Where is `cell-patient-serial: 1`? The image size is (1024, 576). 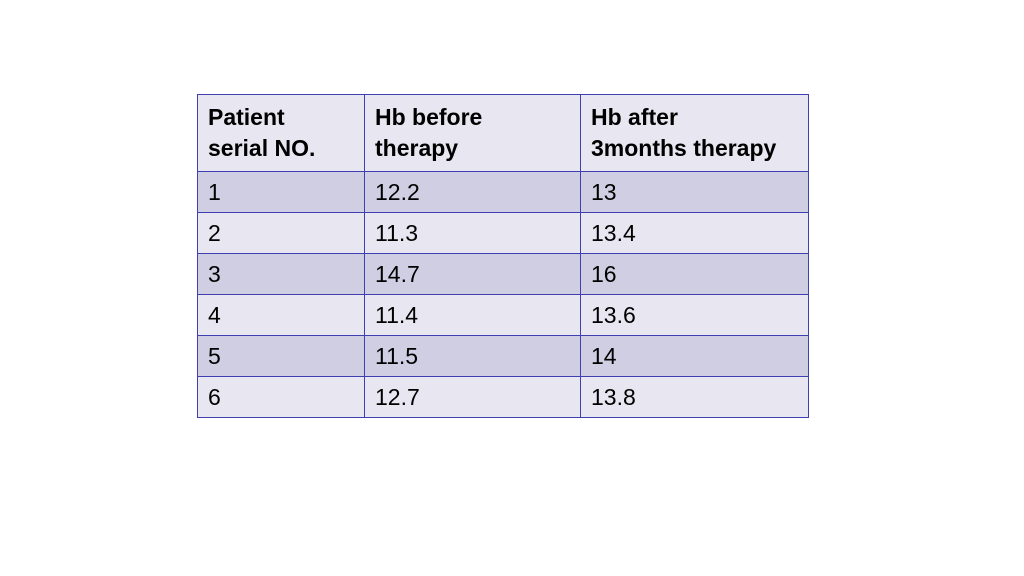 cell-patient-serial: 1 is located at coordinates (281, 192).